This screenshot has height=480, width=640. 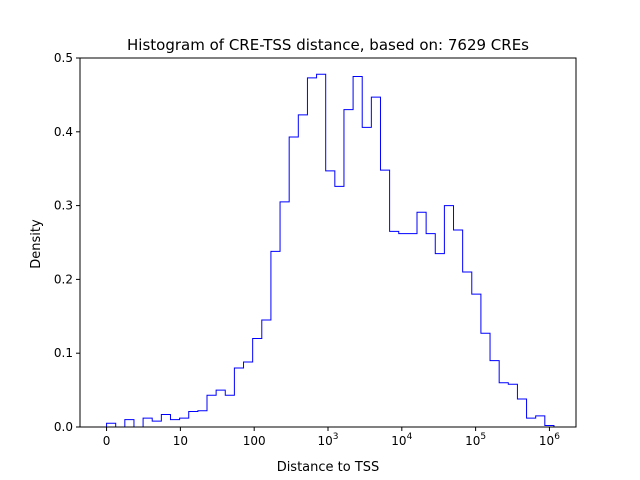 I want to click on x-tick-label: 10³, so click(x=327, y=440).